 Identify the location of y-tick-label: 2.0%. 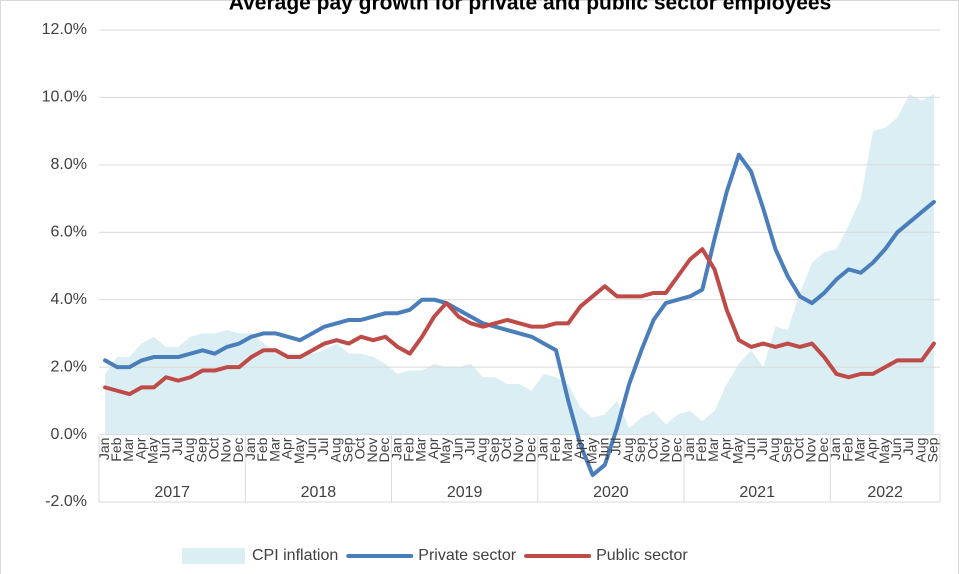
(69, 366).